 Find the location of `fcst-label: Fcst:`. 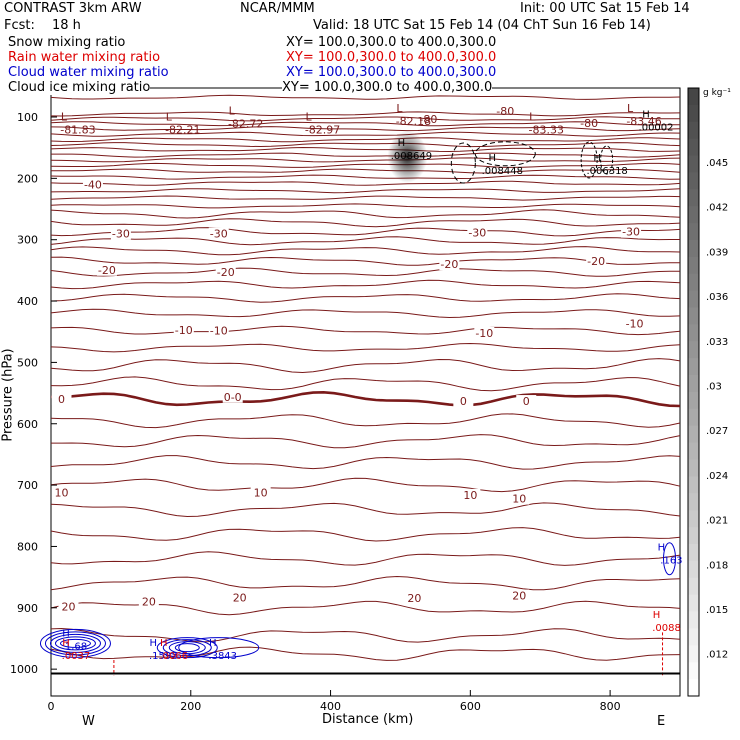

fcst-label: Fcst: is located at coordinates (19, 25).